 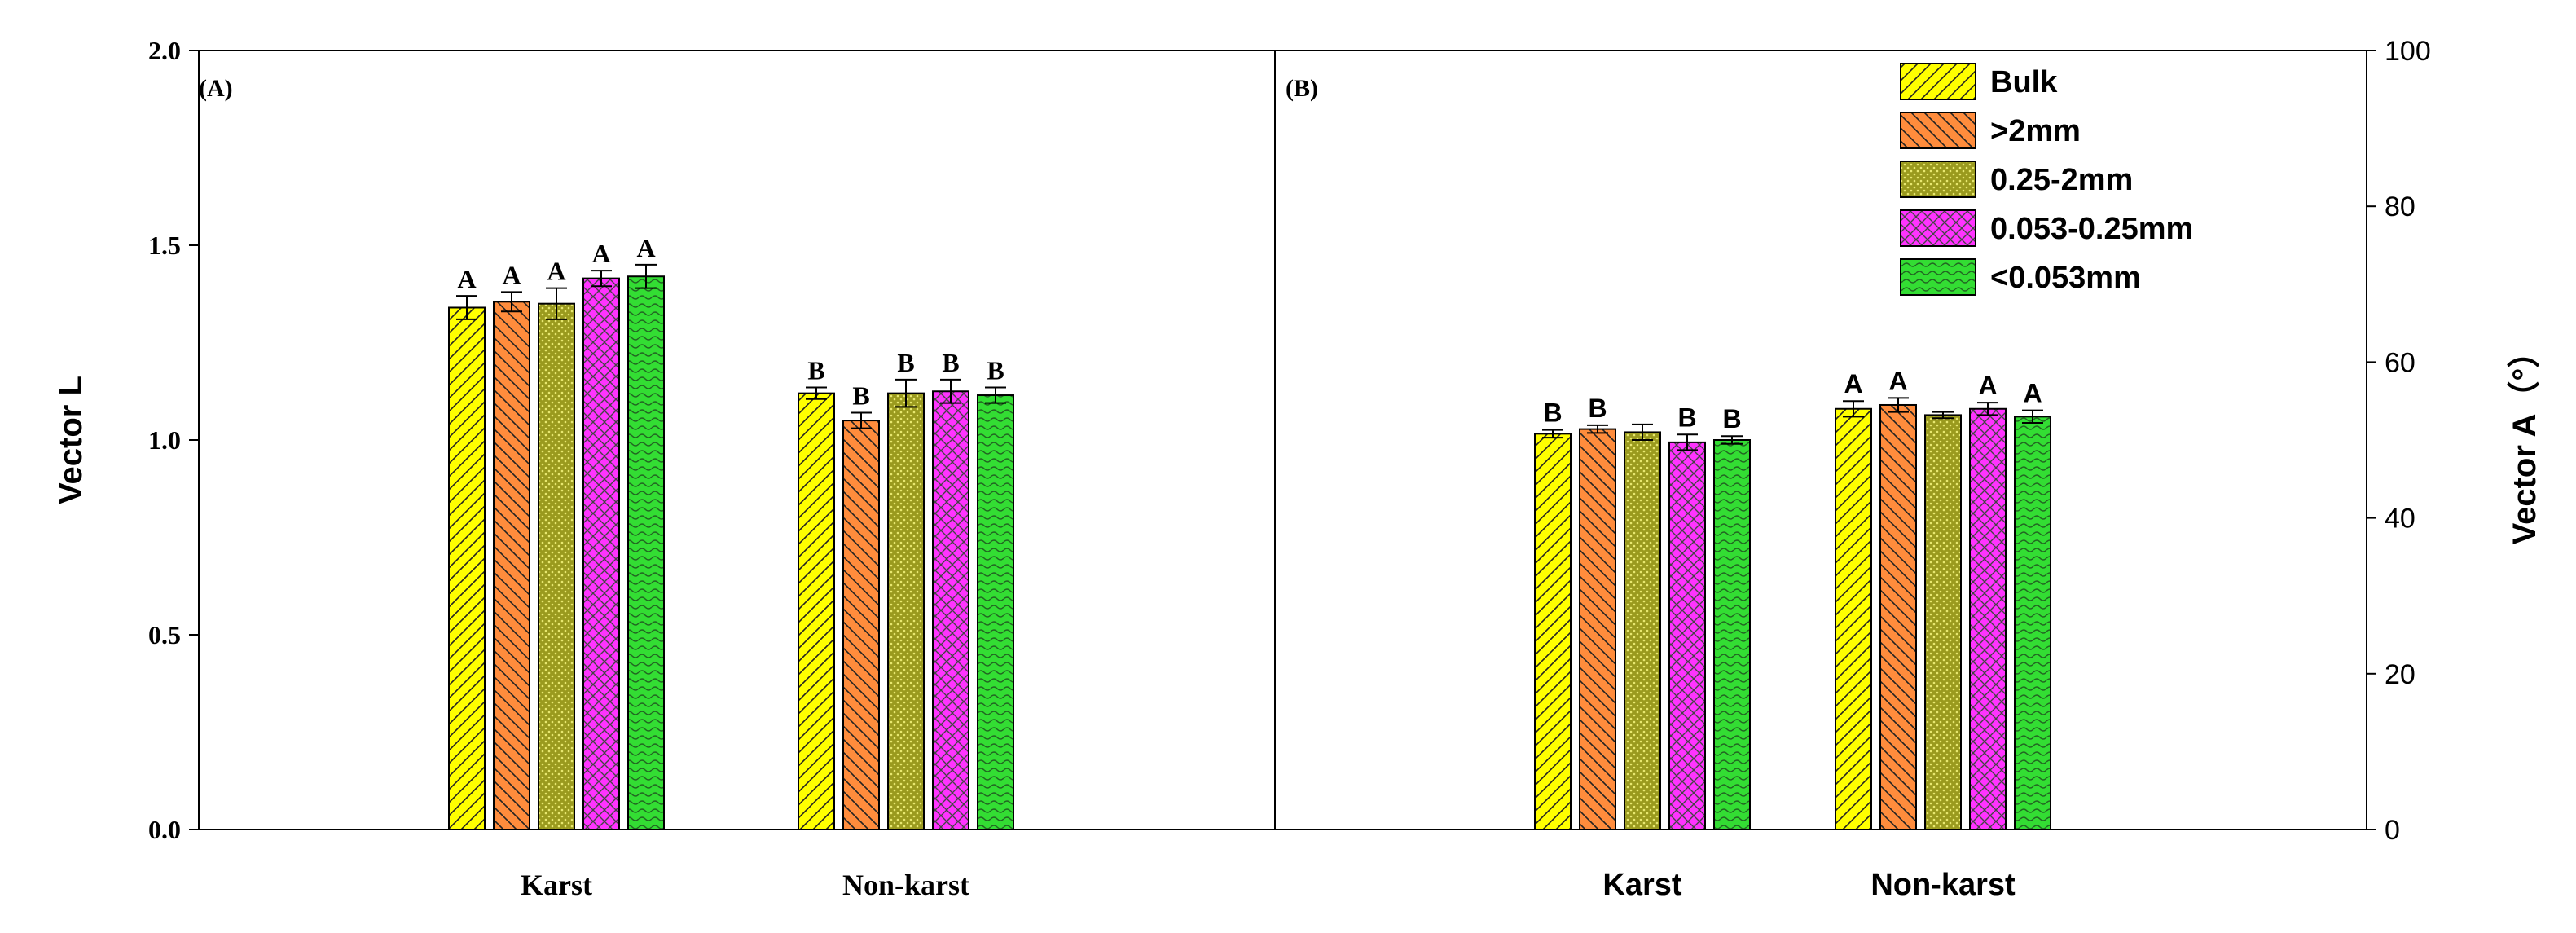 I want to click on y-tick-label: 60, so click(x=2400, y=362).